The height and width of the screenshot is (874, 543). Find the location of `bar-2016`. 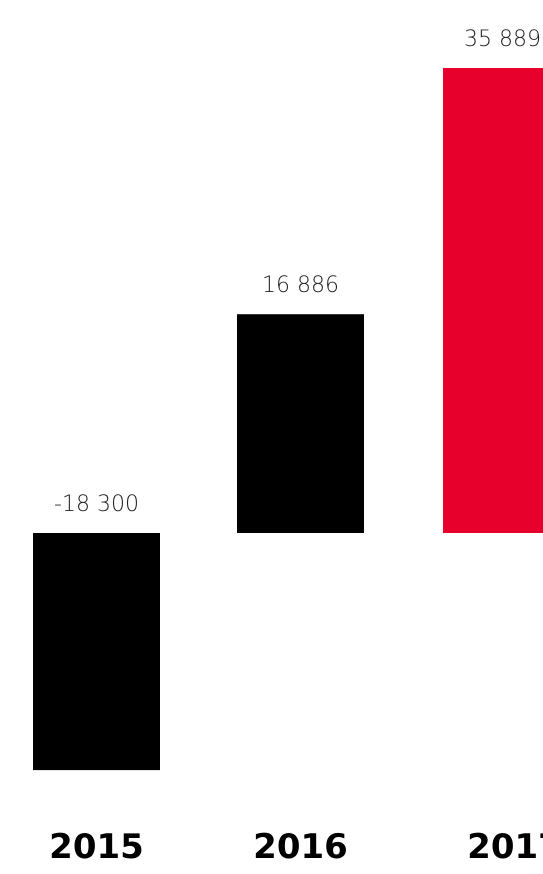

bar-2016 is located at coordinates (300, 423).